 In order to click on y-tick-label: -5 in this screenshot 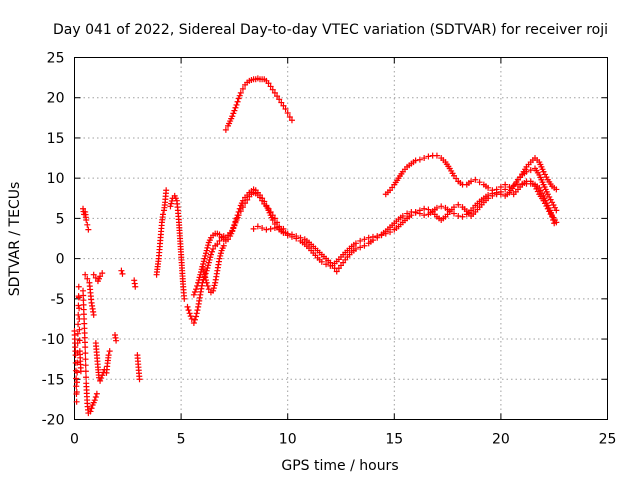, I will do `click(58, 300)`.